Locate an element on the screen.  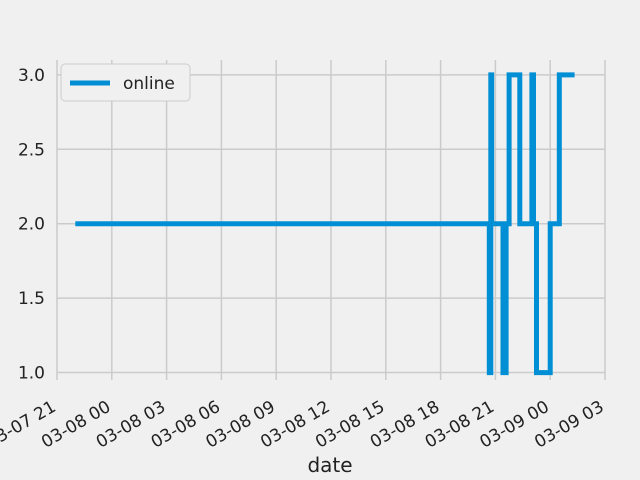
legend-box is located at coordinates (125, 82).